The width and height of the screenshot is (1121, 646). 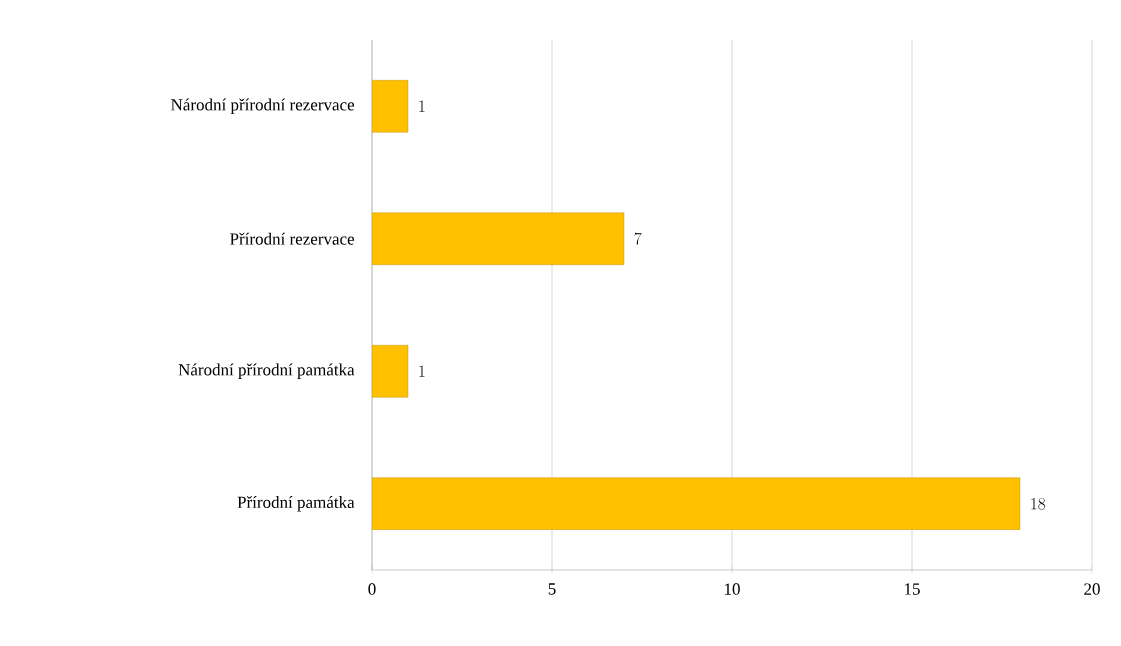 What do you see at coordinates (912, 589) in the screenshot?
I see `x-tick-label: 15` at bounding box center [912, 589].